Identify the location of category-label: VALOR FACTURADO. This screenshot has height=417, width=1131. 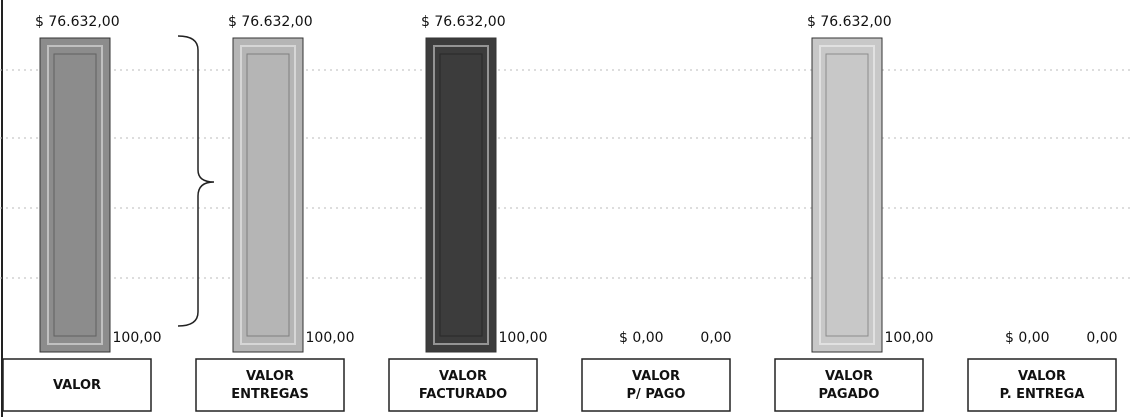
(463, 385).